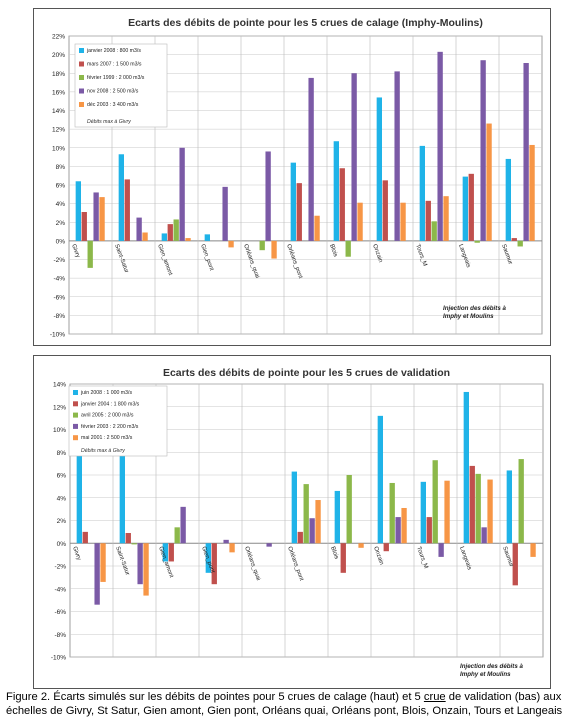 This screenshot has width=585, height=724. Describe the element at coordinates (377, 254) in the screenshot. I see `x-category-label: Onzain` at that location.